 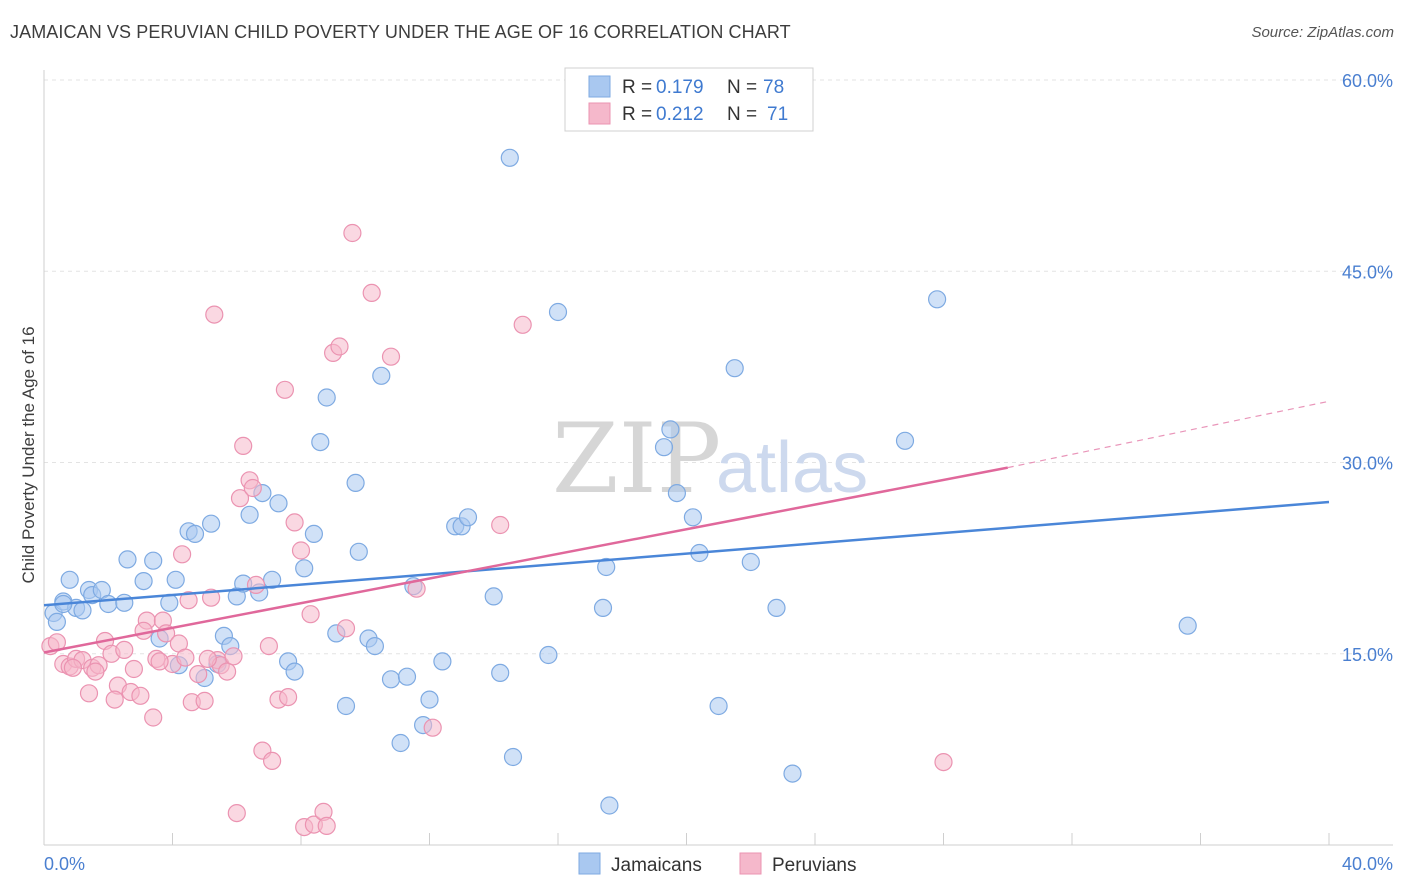 What do you see at coordinates (656, 865) in the screenshot?
I see `bottom-legend-label-jamaicans: Jamaicans` at bounding box center [656, 865].